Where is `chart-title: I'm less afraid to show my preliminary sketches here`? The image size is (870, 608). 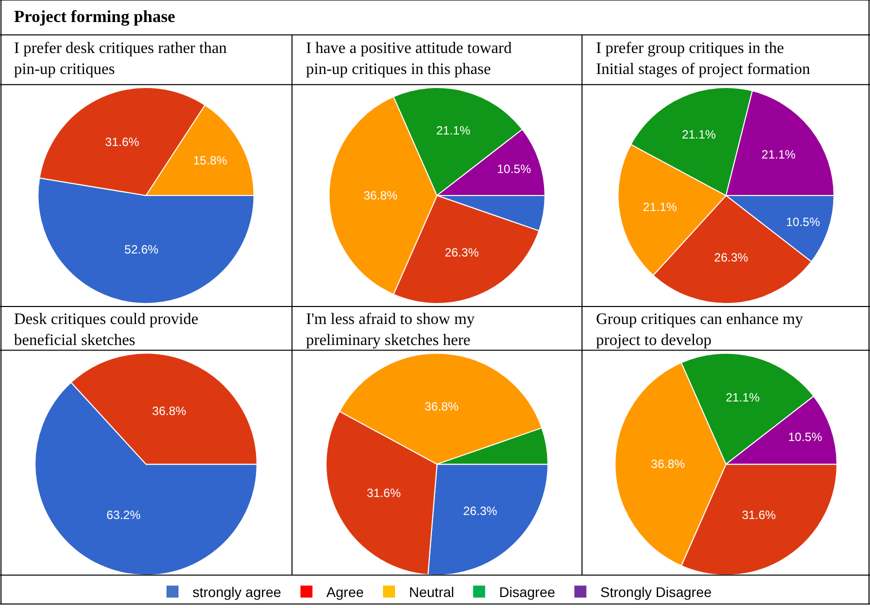 chart-title: I'm less afraid to show my preliminary sketches here is located at coordinates (390, 330).